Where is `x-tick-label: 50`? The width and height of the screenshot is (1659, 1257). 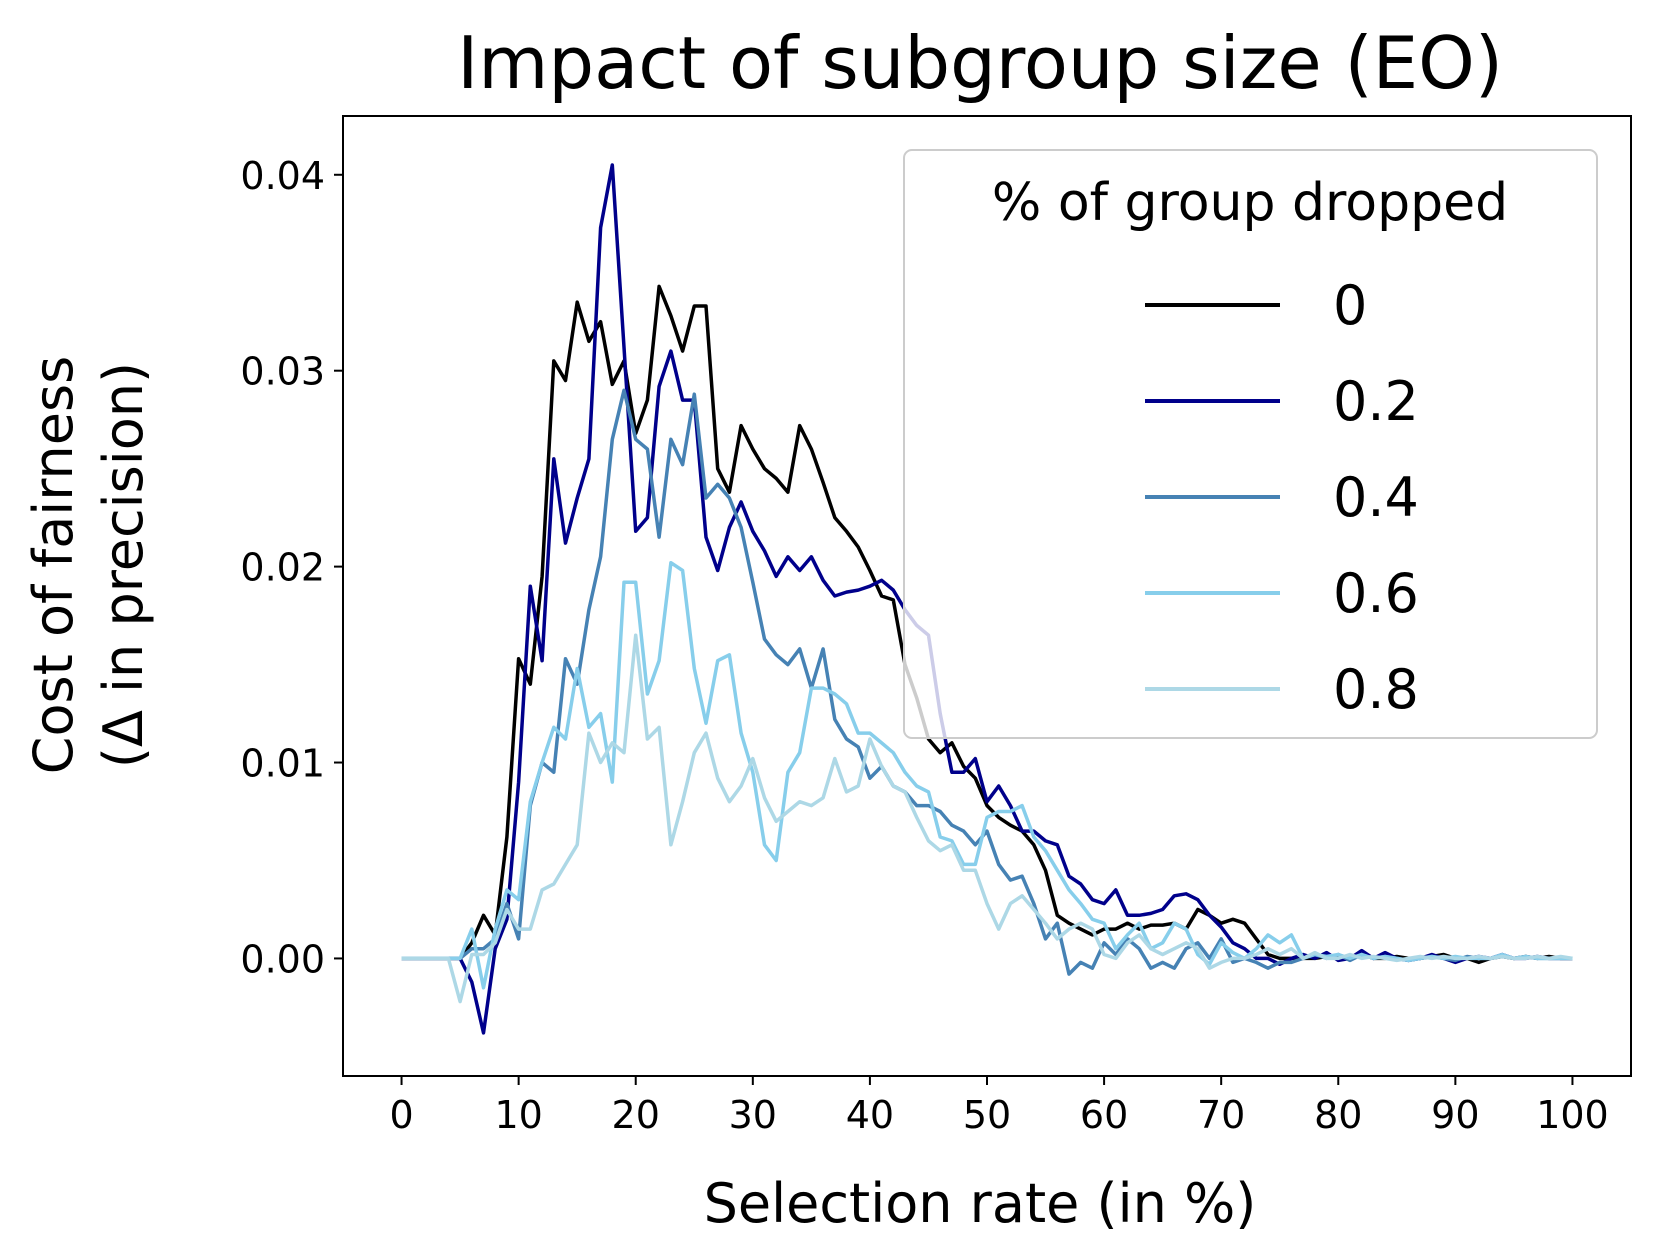
x-tick-label: 50 is located at coordinates (987, 1115).